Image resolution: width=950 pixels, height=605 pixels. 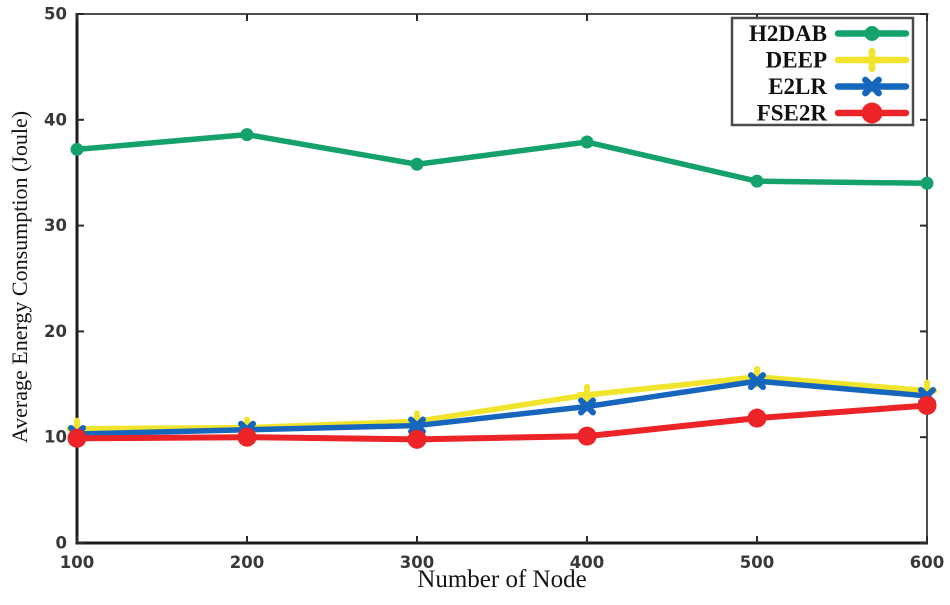 I want to click on series-line-fse2r, so click(x=502, y=422).